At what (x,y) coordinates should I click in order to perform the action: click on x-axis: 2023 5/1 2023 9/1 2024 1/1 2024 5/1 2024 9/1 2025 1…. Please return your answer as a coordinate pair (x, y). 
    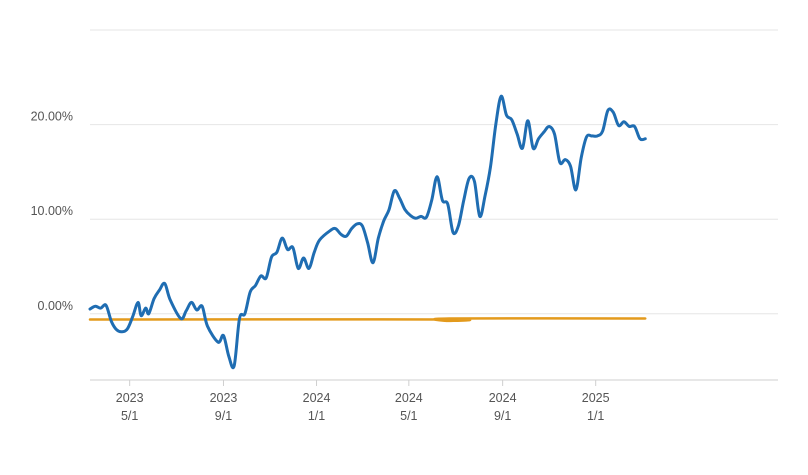
    Looking at the image, I should click on (434, 401).